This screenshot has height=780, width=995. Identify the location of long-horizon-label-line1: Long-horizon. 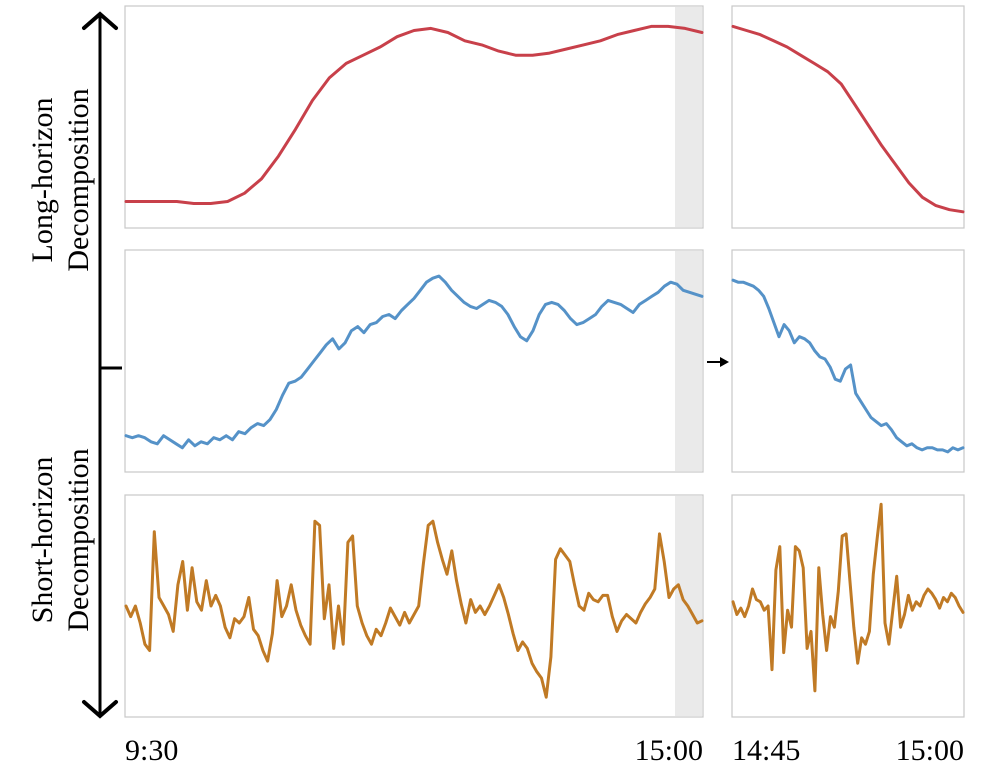
(42, 180).